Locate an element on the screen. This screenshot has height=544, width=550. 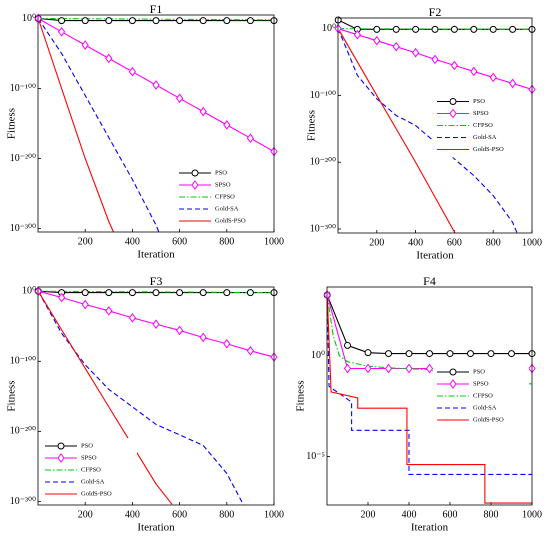
chart-title: F1 is located at coordinates (156, 9).